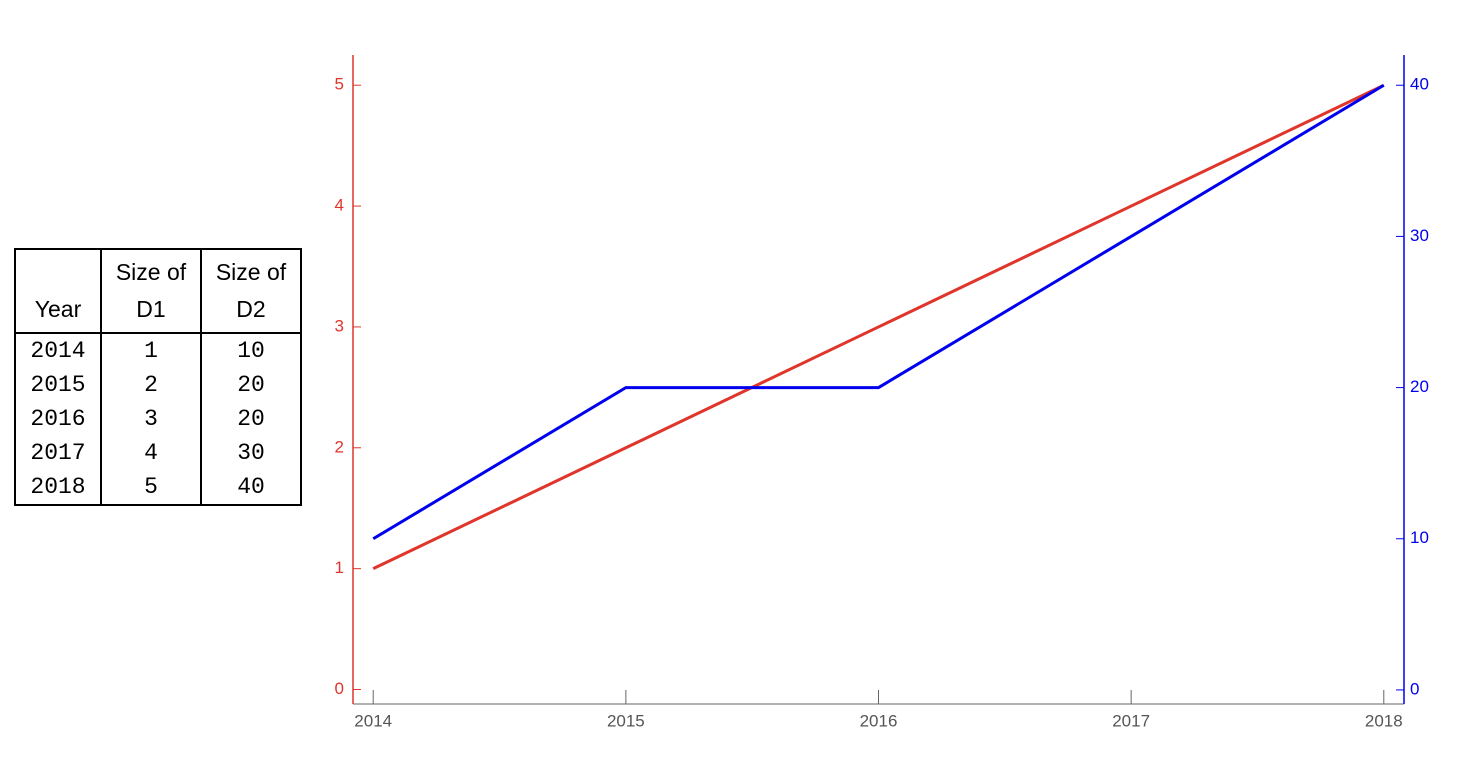  What do you see at coordinates (339, 688) in the screenshot?
I see `y-tick-label: 0` at bounding box center [339, 688].